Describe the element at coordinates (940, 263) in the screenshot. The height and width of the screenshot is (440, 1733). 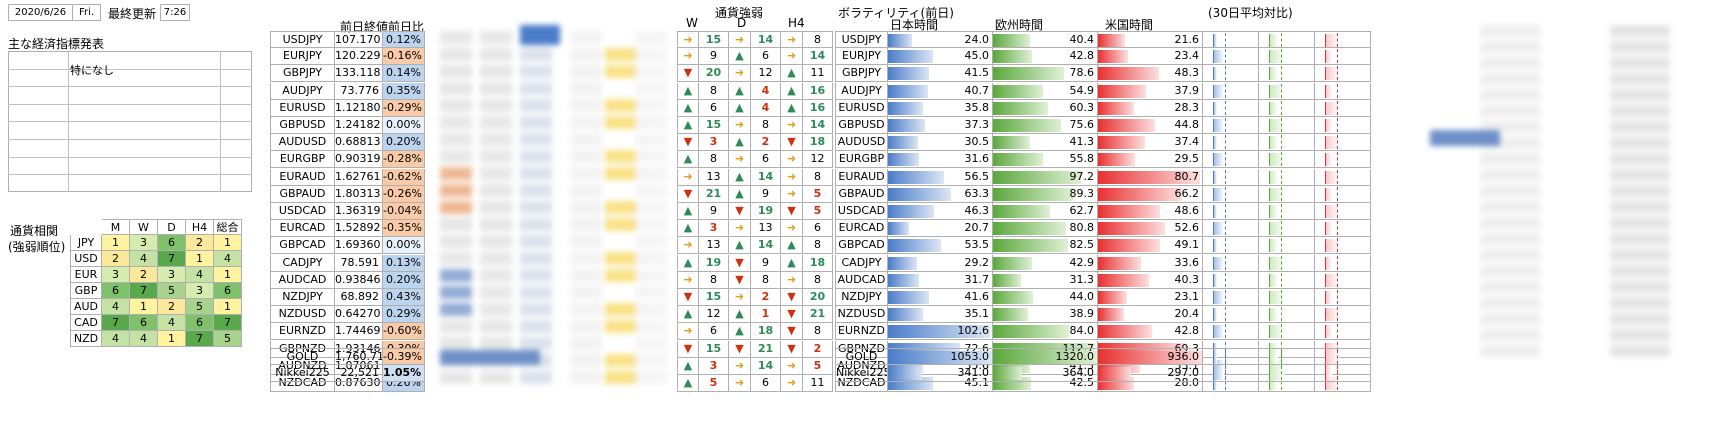
I see `vol-bar-cell: 29.2` at that location.